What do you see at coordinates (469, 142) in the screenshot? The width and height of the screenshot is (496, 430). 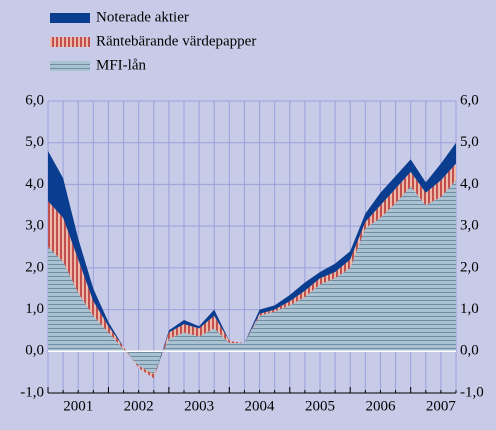 I see `y2-tick-label: 5,0` at bounding box center [469, 142].